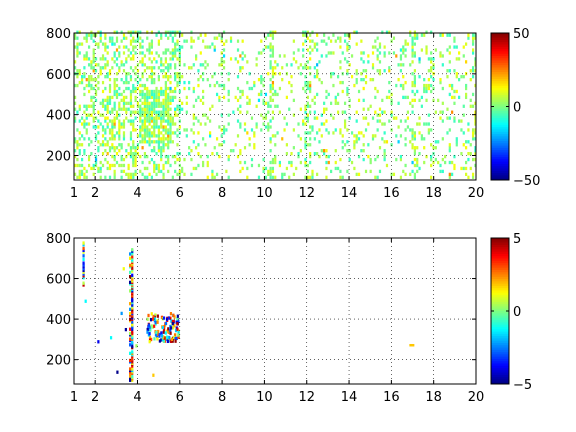 The width and height of the screenshot is (576, 432). Describe the element at coordinates (526, 181) in the screenshot. I see `panel1-colorbar-tick-label: −50` at that location.